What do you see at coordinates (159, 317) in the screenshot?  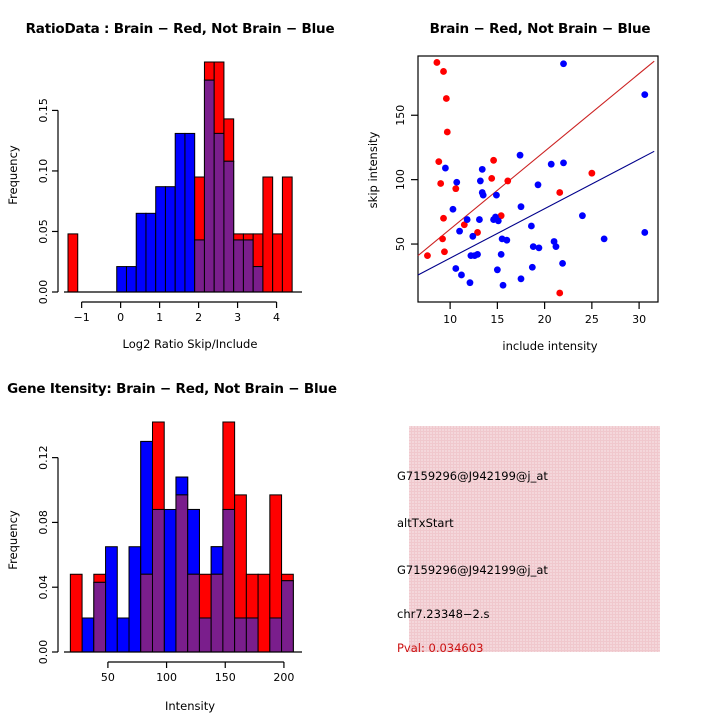 I see `tick-label: 1` at bounding box center [159, 317].